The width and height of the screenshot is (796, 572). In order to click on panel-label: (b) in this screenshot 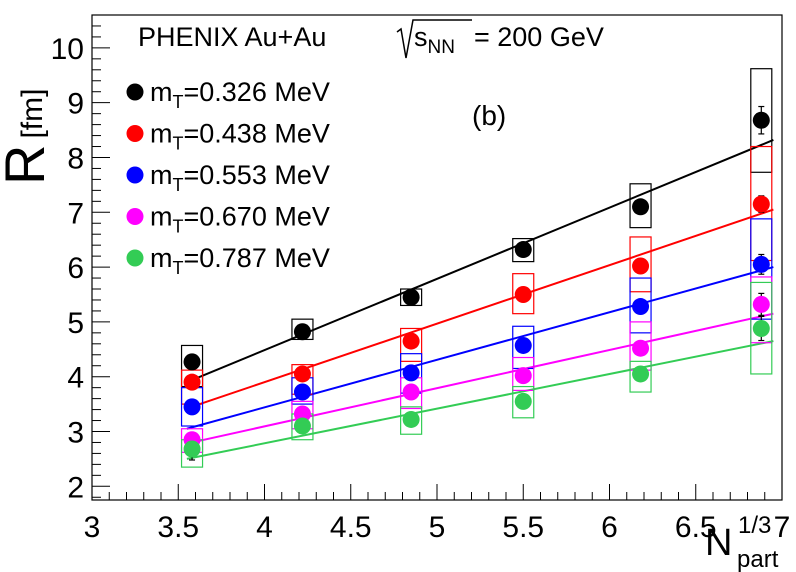, I will do `click(489, 115)`.